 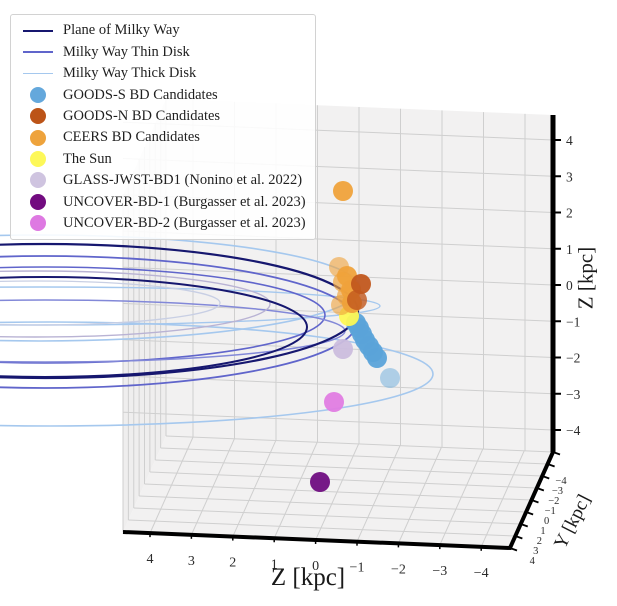 I want to click on legend-item: UNCOVER-BD-1 (Burgasser et al. 2023), so click(x=162, y=201).